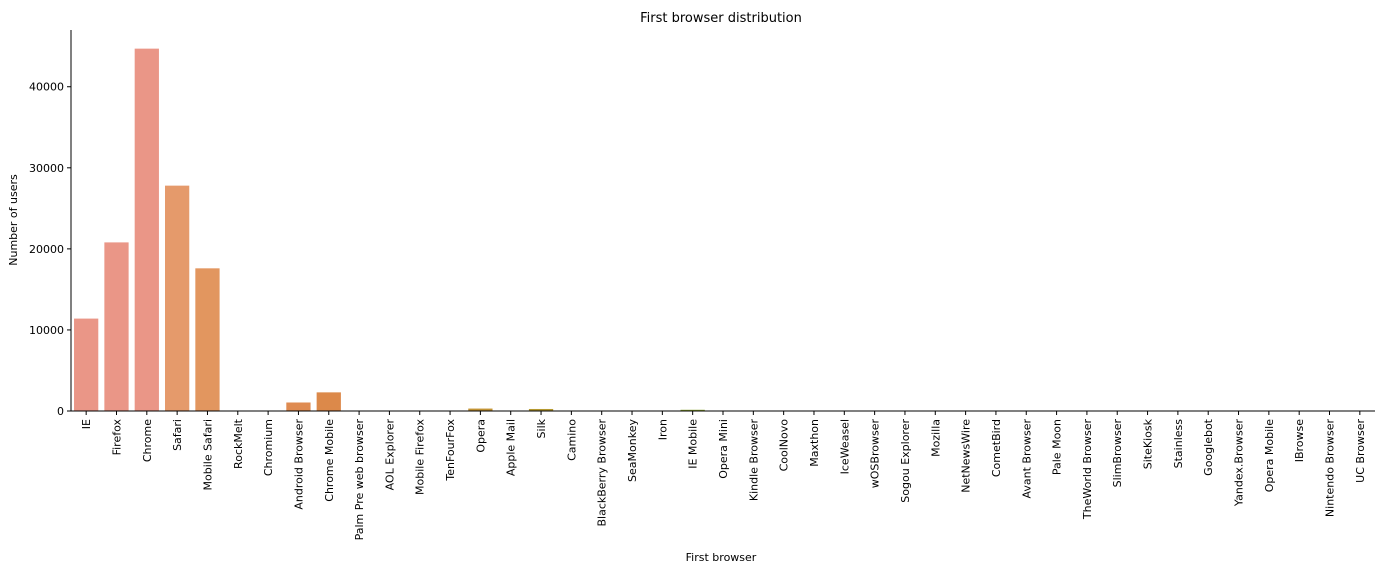  Describe the element at coordinates (60, 411) in the screenshot. I see `y-tick-label: 0` at that location.